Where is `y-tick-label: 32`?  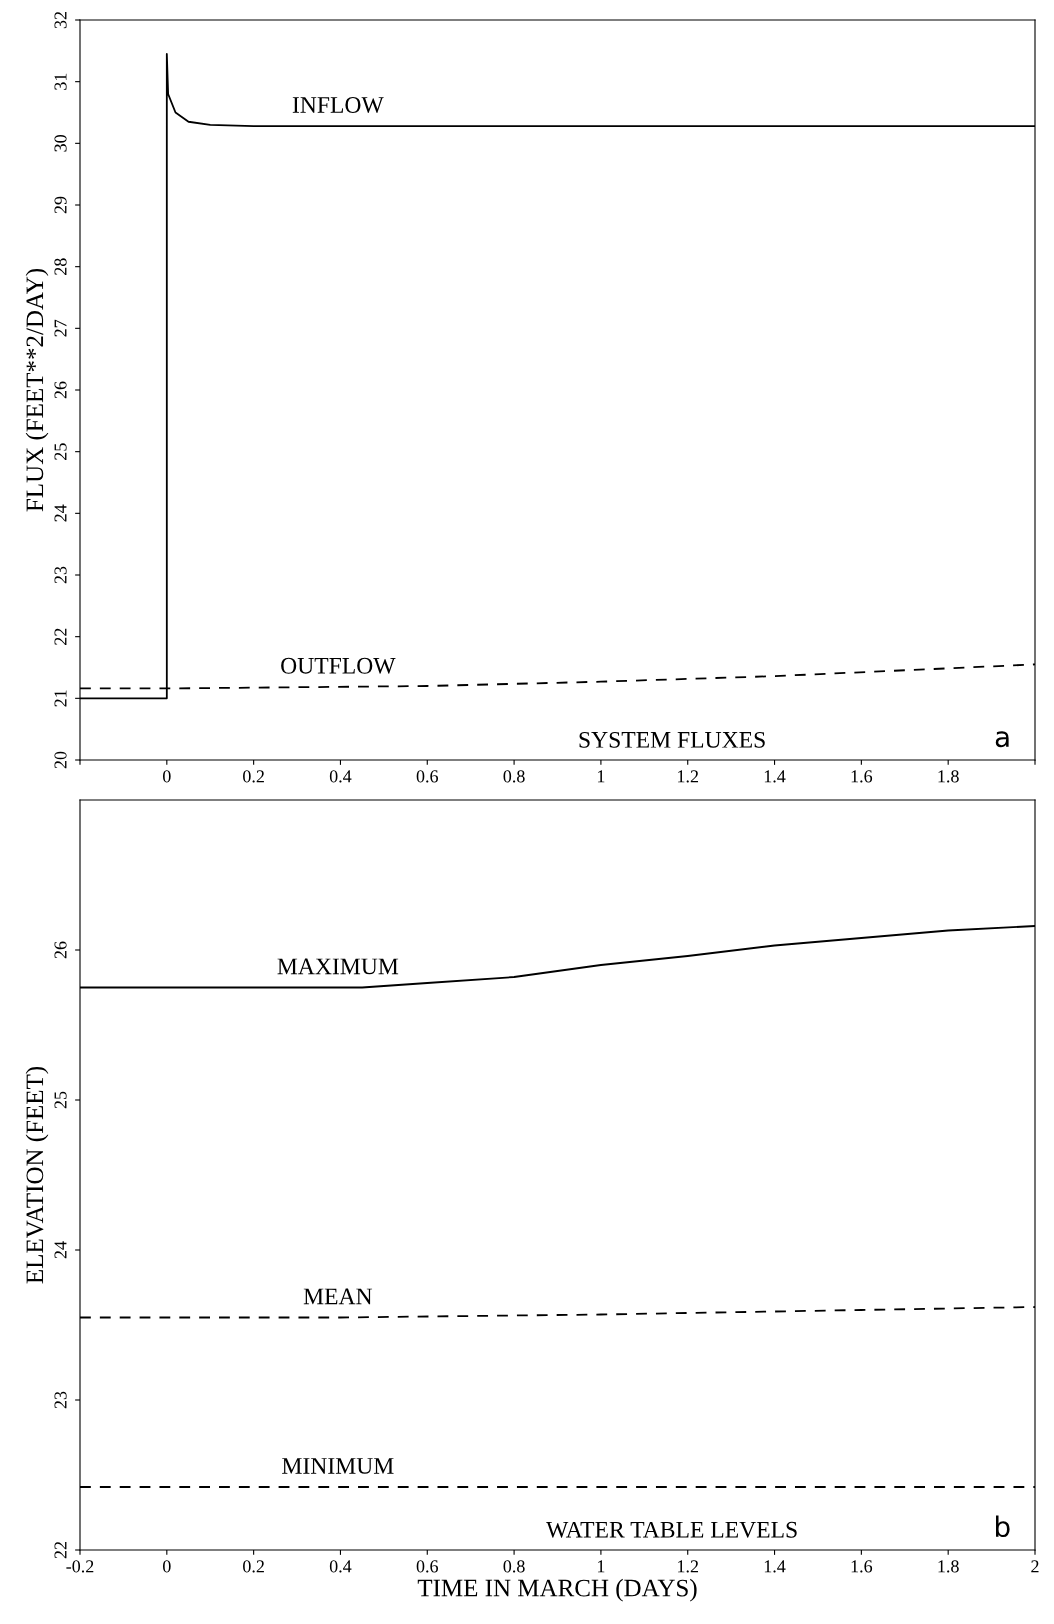 y-tick-label: 32 is located at coordinates (60, 20).